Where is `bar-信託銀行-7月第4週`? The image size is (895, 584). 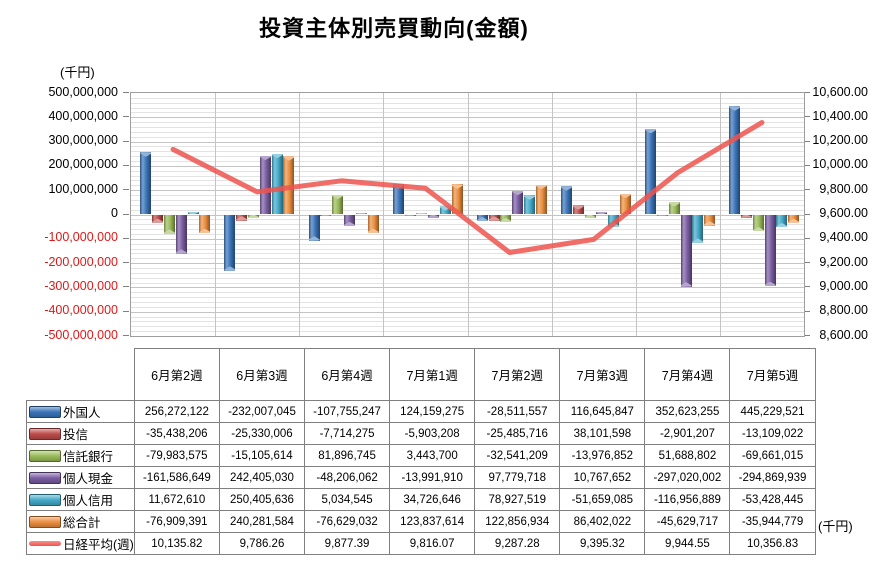
bar-信託銀行-7月第4週 is located at coordinates (674, 208).